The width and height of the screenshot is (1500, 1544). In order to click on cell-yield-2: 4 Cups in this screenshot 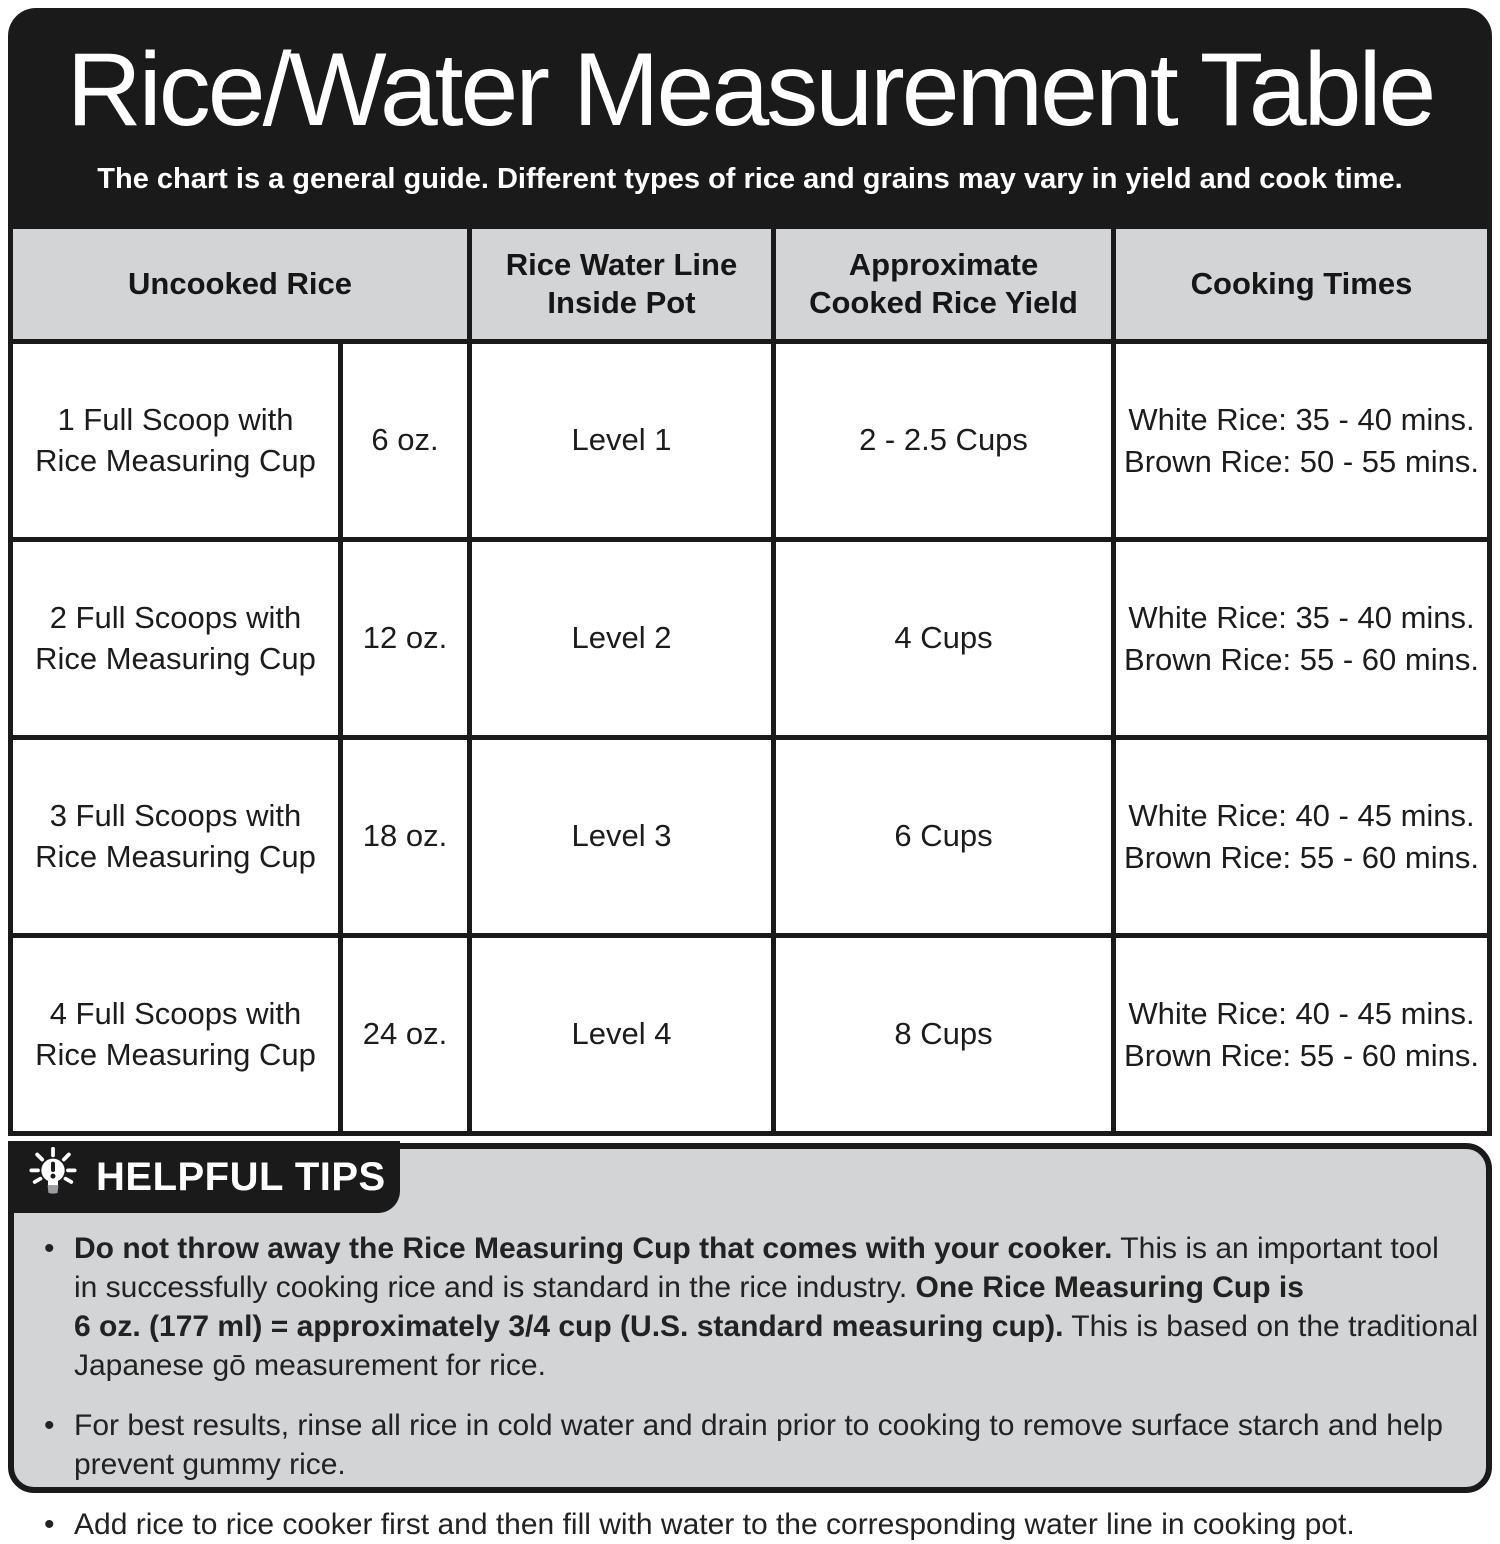, I will do `click(943, 638)`.